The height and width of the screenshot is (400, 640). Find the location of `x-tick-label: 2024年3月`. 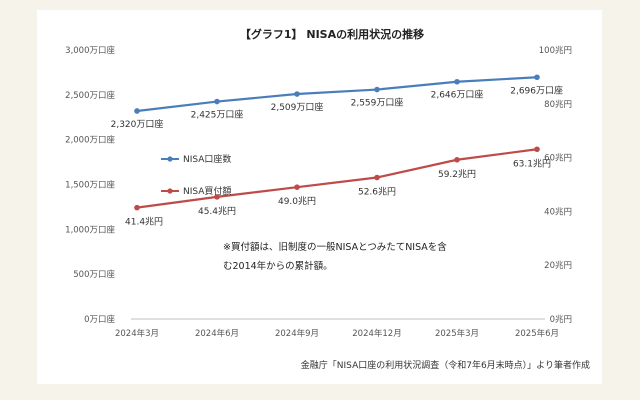

x-tick-label: 2024年3月 is located at coordinates (137, 333).